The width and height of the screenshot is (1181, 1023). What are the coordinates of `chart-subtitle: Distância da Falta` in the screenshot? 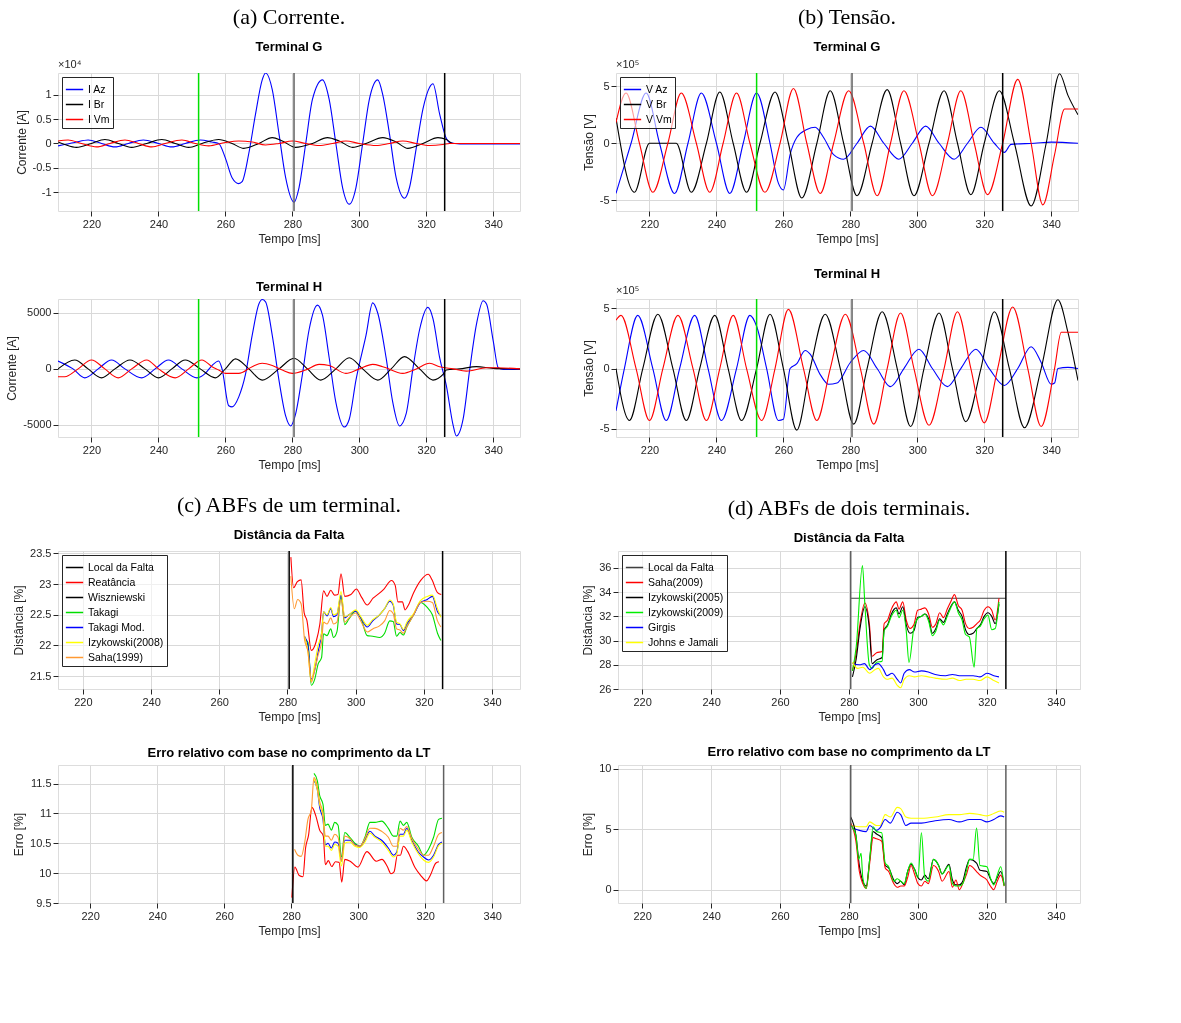 It's located at (849, 538).